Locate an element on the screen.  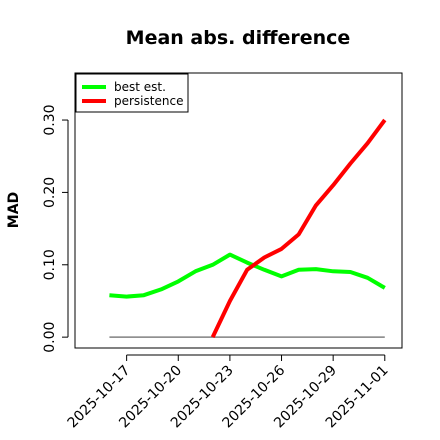
legend: best est.persistence is located at coordinates (132, 93).